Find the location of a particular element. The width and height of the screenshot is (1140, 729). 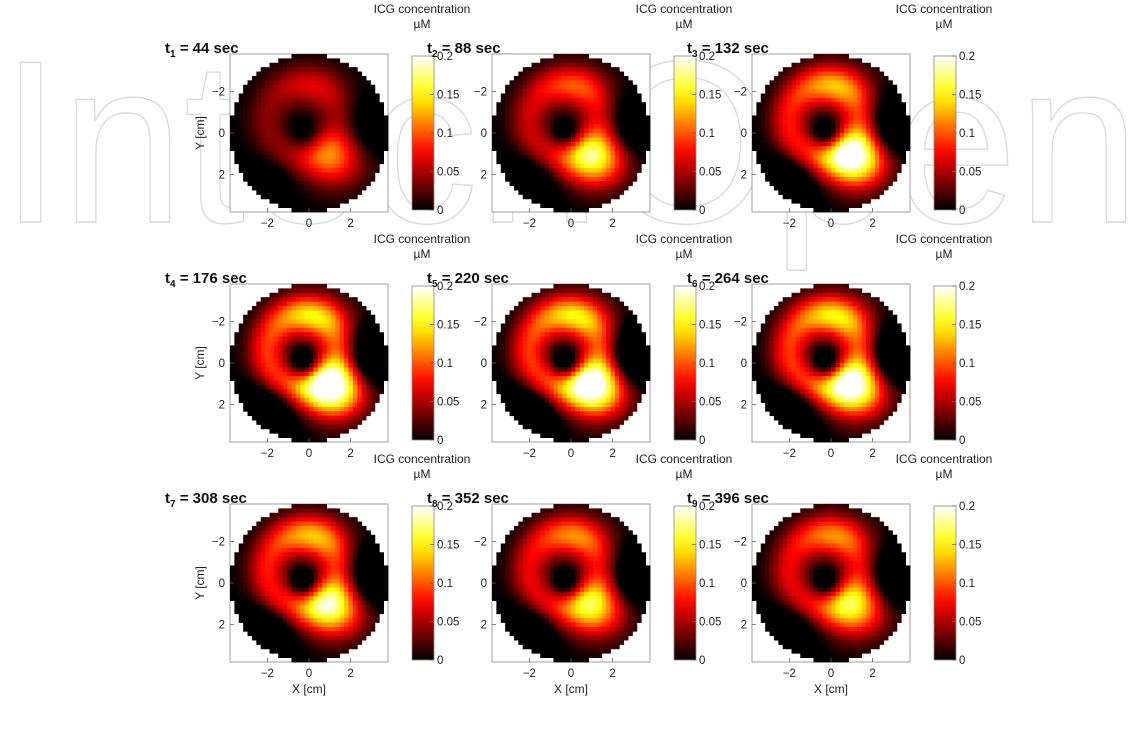

y-tick-label: −2 is located at coordinates (218, 322).